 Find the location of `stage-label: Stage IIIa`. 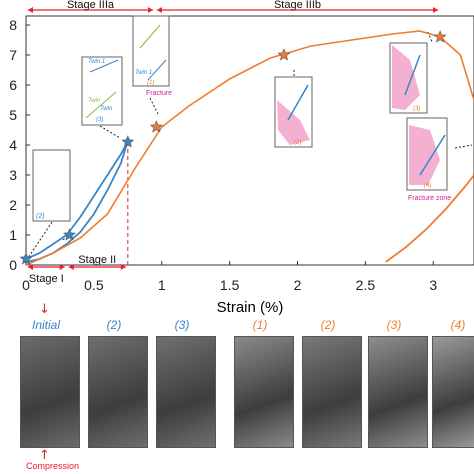

stage-label: Stage IIIa is located at coordinates (91, 5).